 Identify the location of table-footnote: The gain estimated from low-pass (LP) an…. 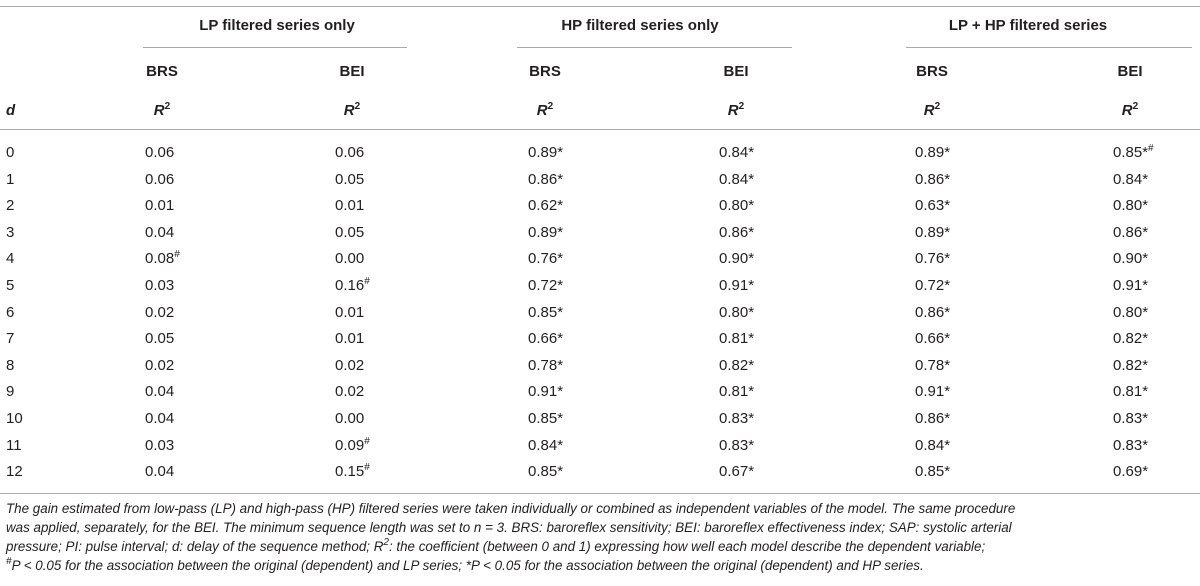
(601, 537).